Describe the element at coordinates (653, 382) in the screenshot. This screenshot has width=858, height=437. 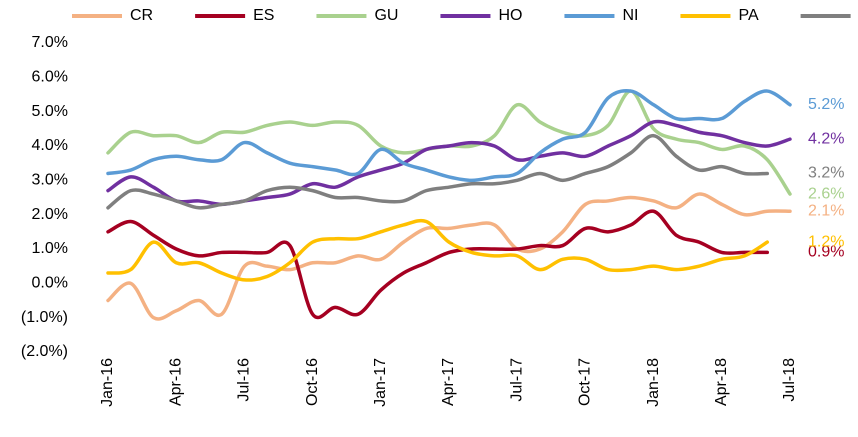
I see `x-tick-label: Jan-18` at that location.